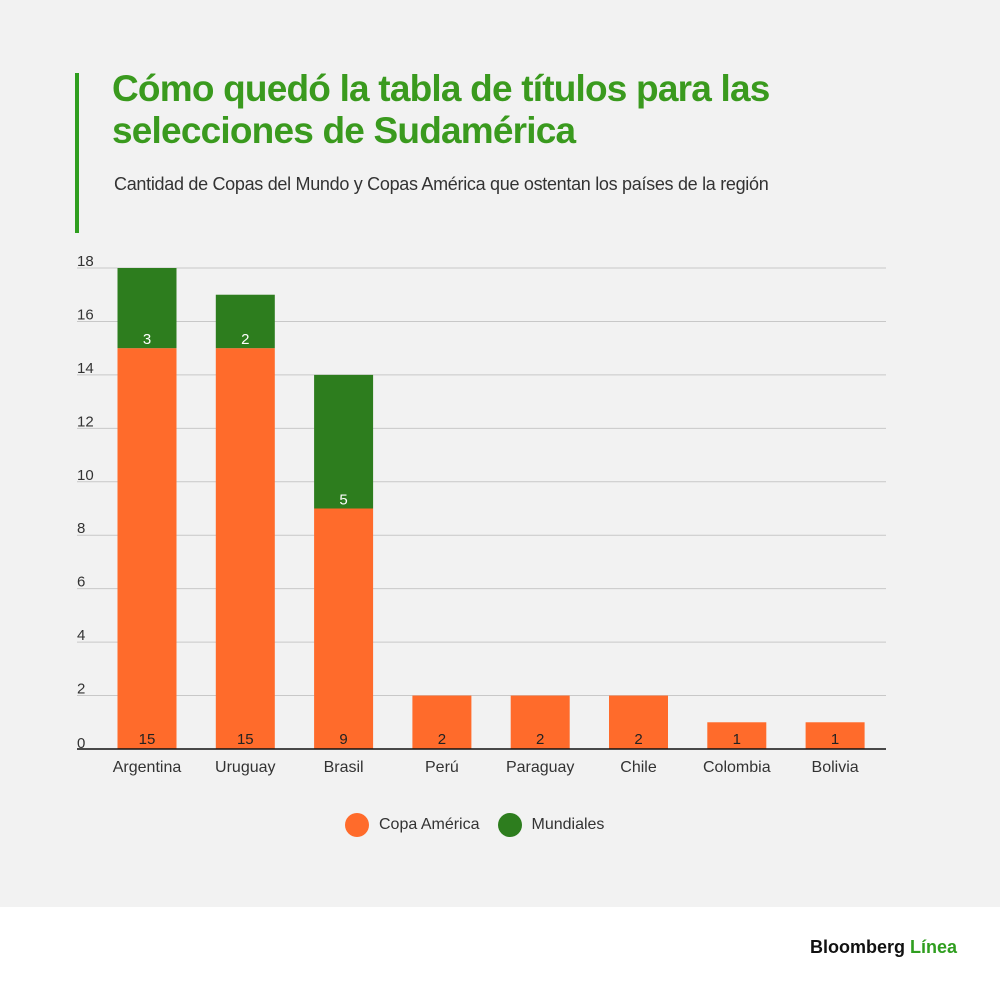 The width and height of the screenshot is (1000, 991). I want to click on y-tick-label: 8, so click(81, 528).